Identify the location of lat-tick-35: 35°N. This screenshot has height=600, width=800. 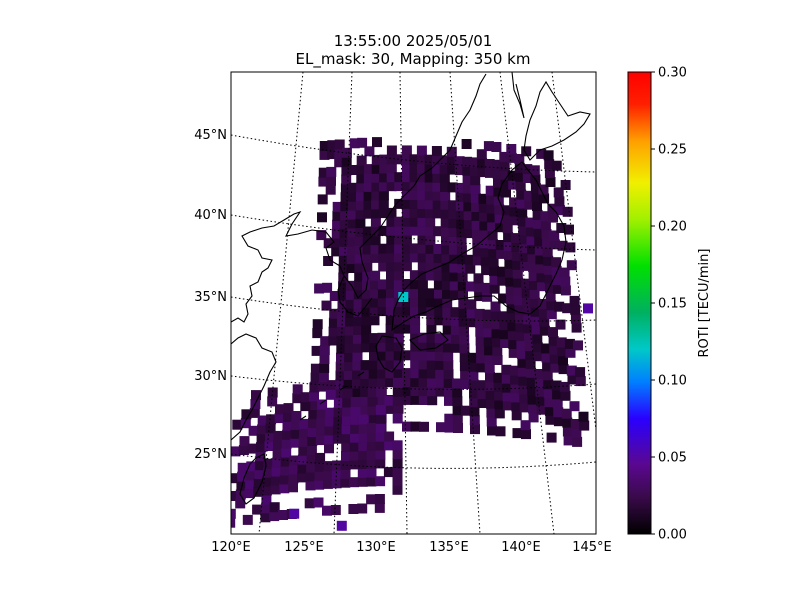
(210, 297).